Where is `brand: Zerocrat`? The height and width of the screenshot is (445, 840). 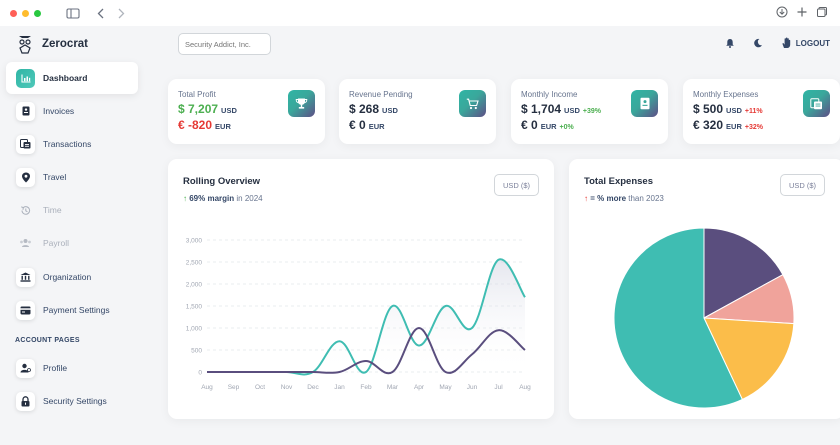 brand: Zerocrat is located at coordinates (52, 44).